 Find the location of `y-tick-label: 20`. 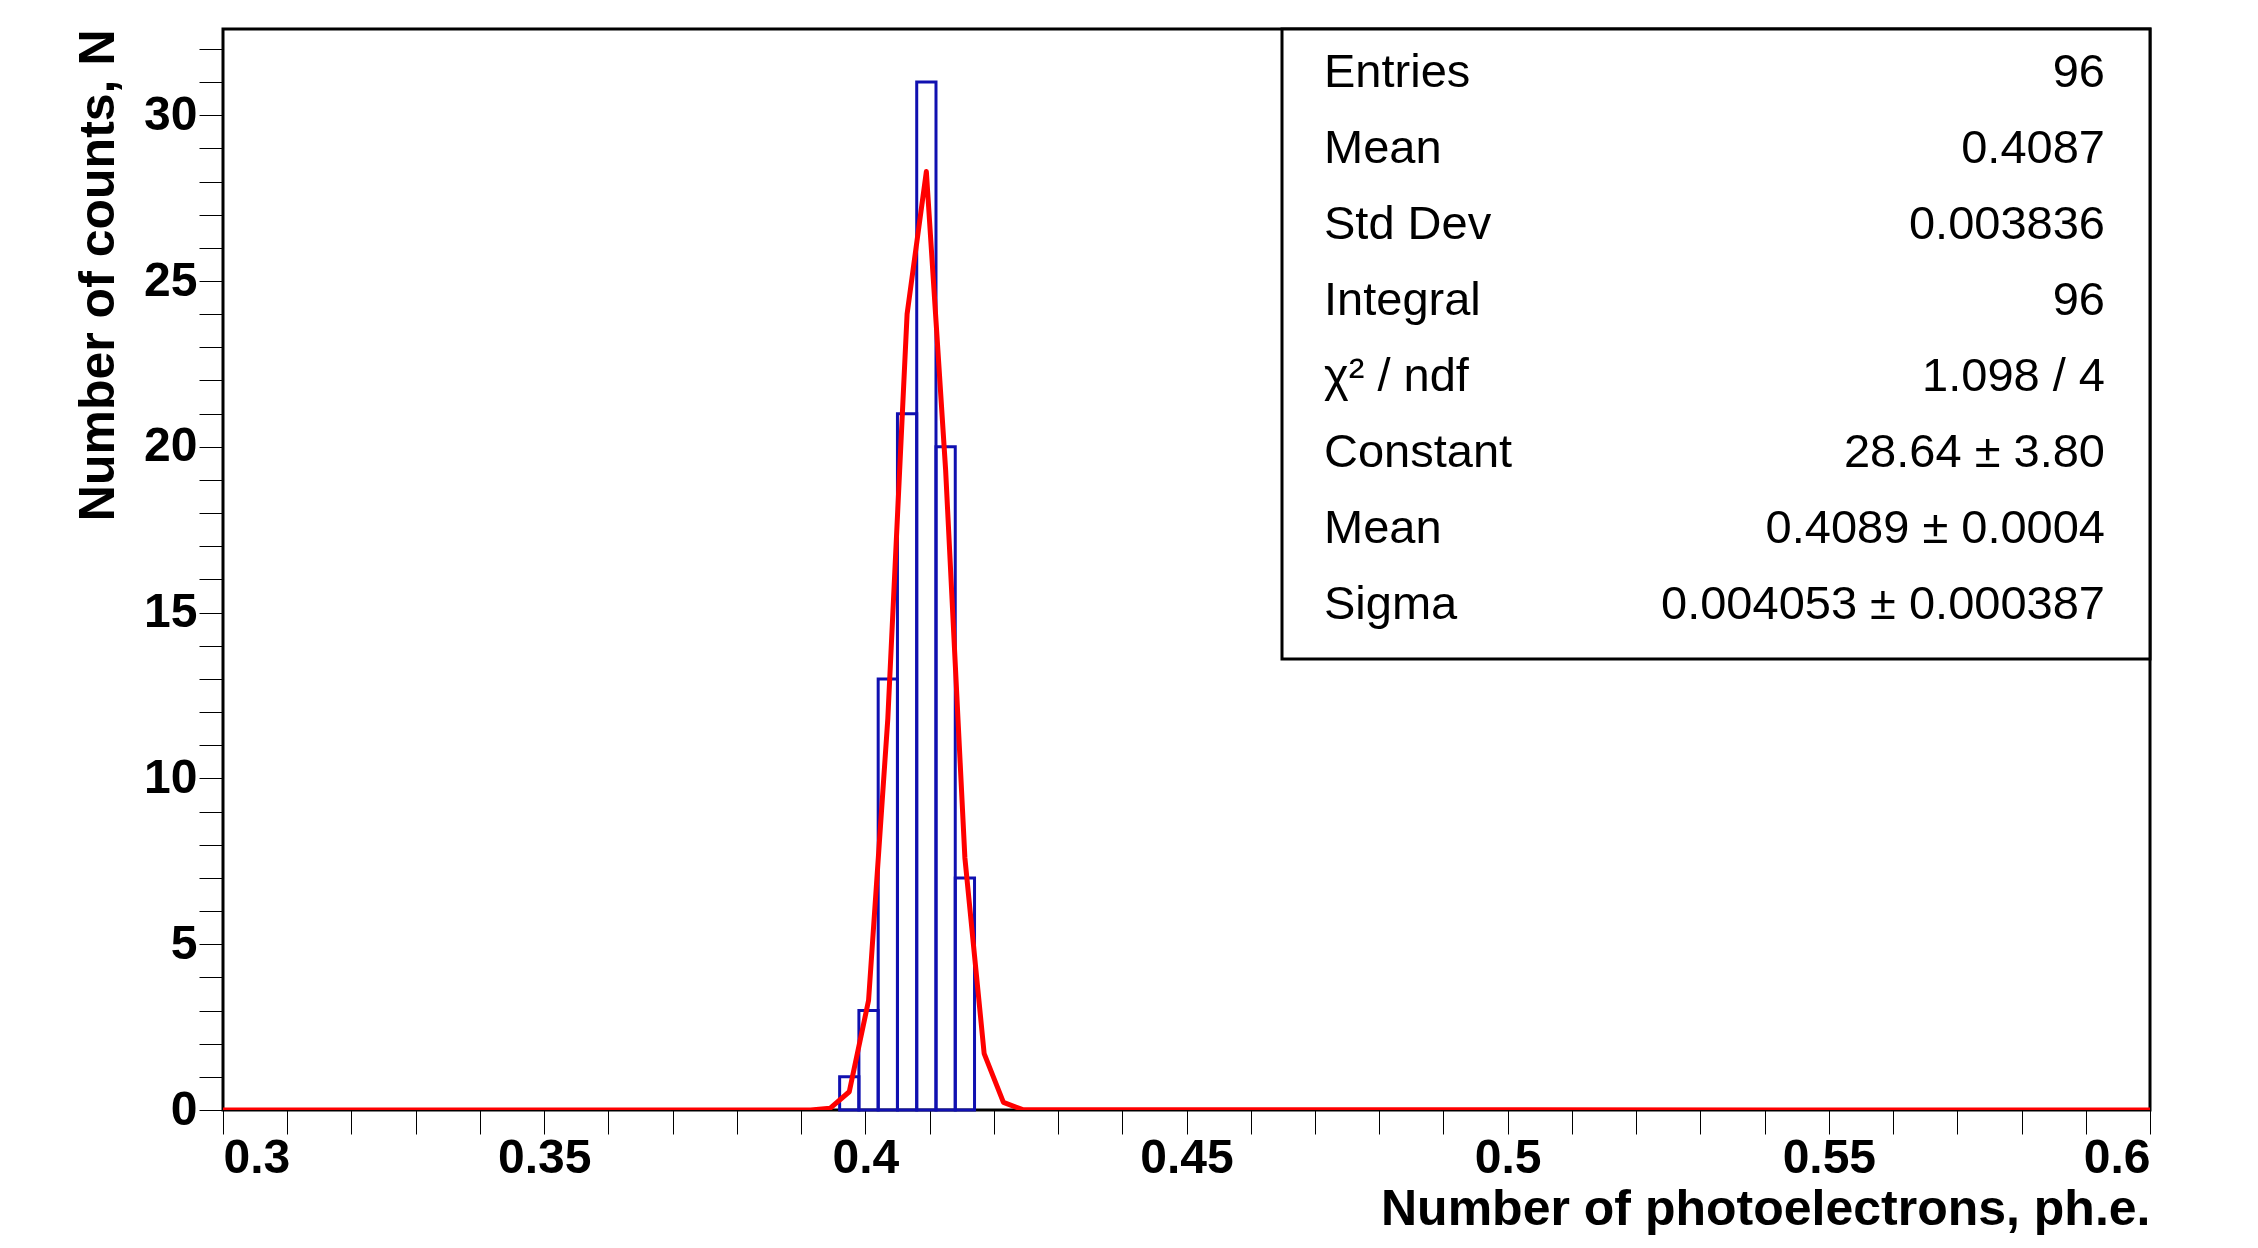

y-tick-label: 20 is located at coordinates (171, 445).